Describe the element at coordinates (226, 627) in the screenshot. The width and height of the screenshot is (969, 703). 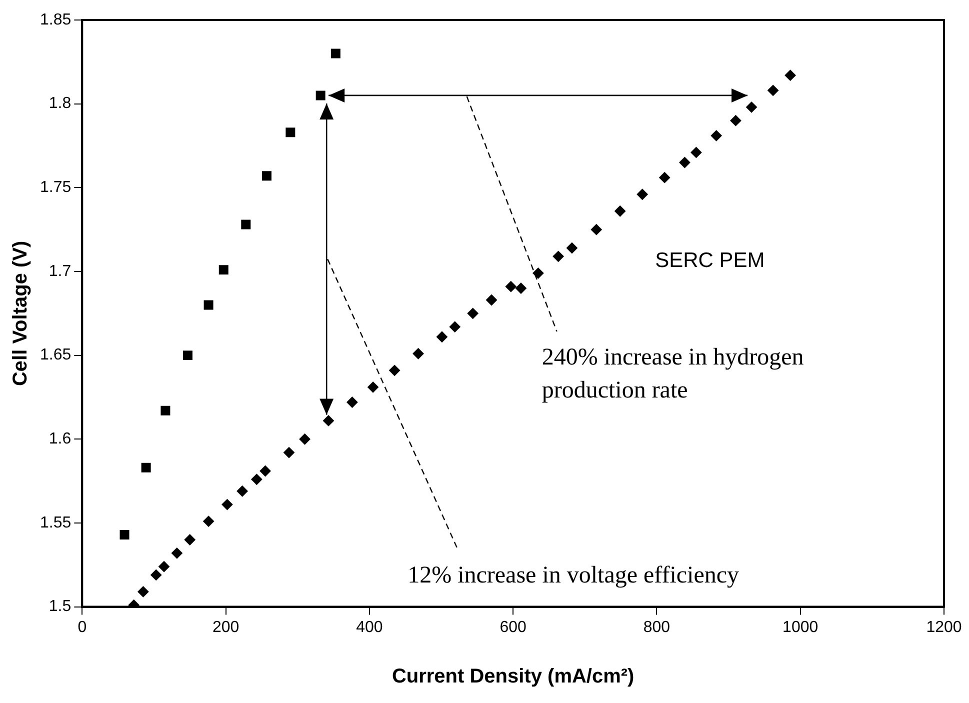
I see `x-tick-label: 200` at that location.